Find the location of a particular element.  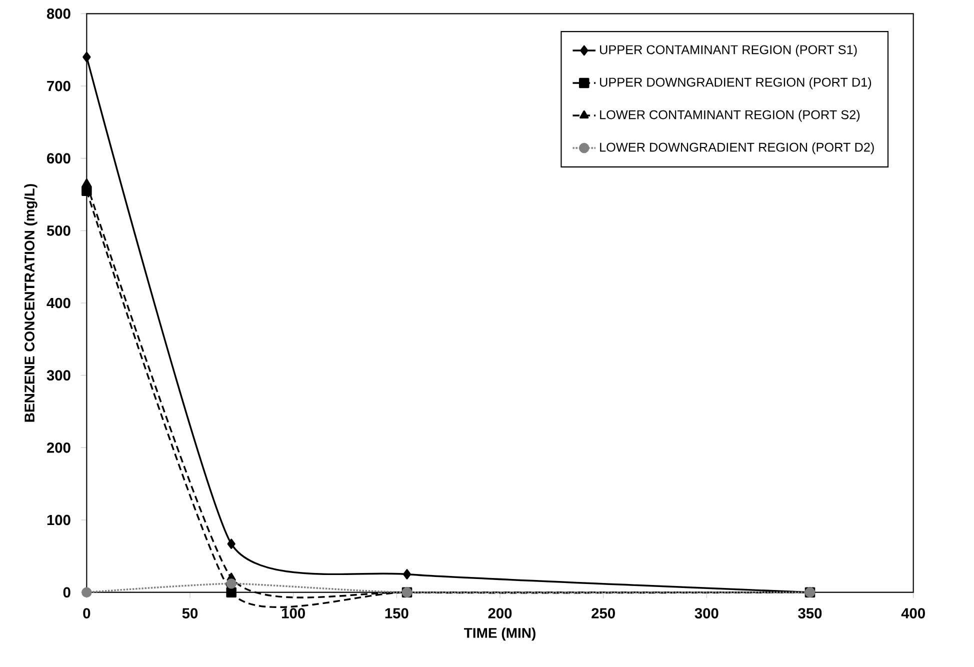

x-tick-label: 300 is located at coordinates (706, 613).